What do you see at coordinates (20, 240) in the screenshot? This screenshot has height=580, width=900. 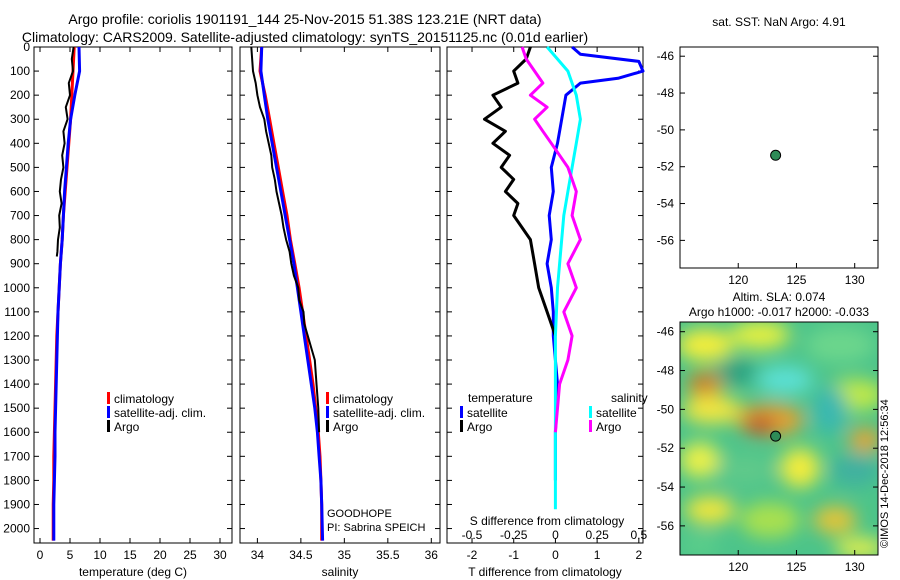 I see `y-tick-label: 800` at bounding box center [20, 240].